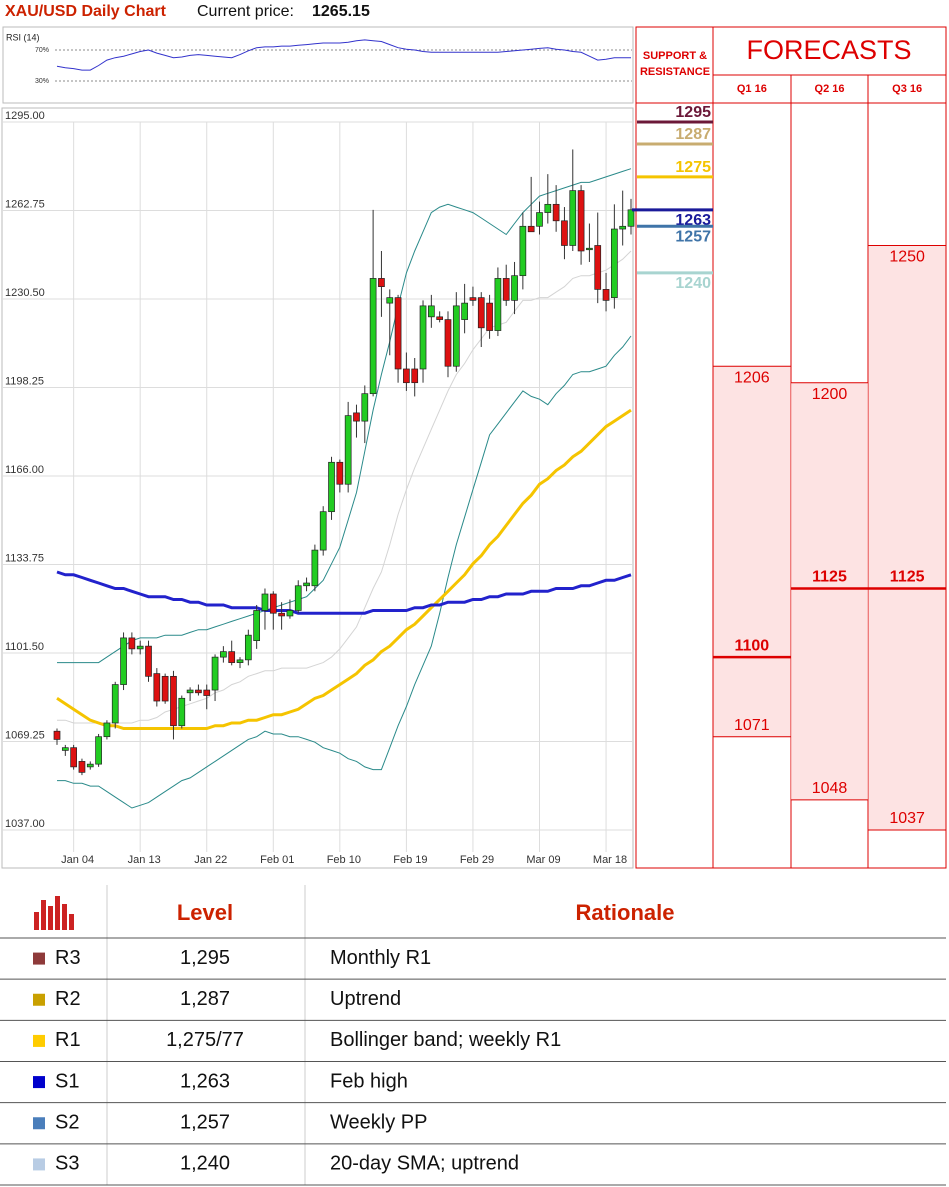 This screenshot has width=949, height=1187. What do you see at coordinates (907, 257) in the screenshot?
I see `forecast-high-label: 1250` at bounding box center [907, 257].